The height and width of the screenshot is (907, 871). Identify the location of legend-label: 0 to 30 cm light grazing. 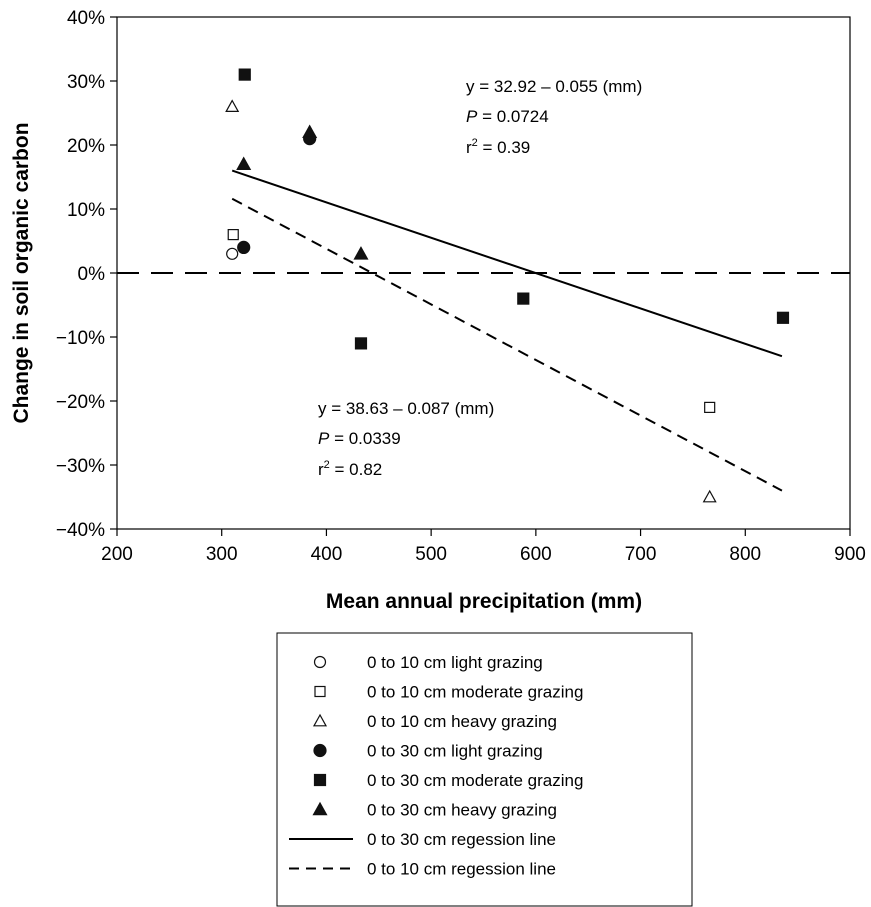
(455, 751).